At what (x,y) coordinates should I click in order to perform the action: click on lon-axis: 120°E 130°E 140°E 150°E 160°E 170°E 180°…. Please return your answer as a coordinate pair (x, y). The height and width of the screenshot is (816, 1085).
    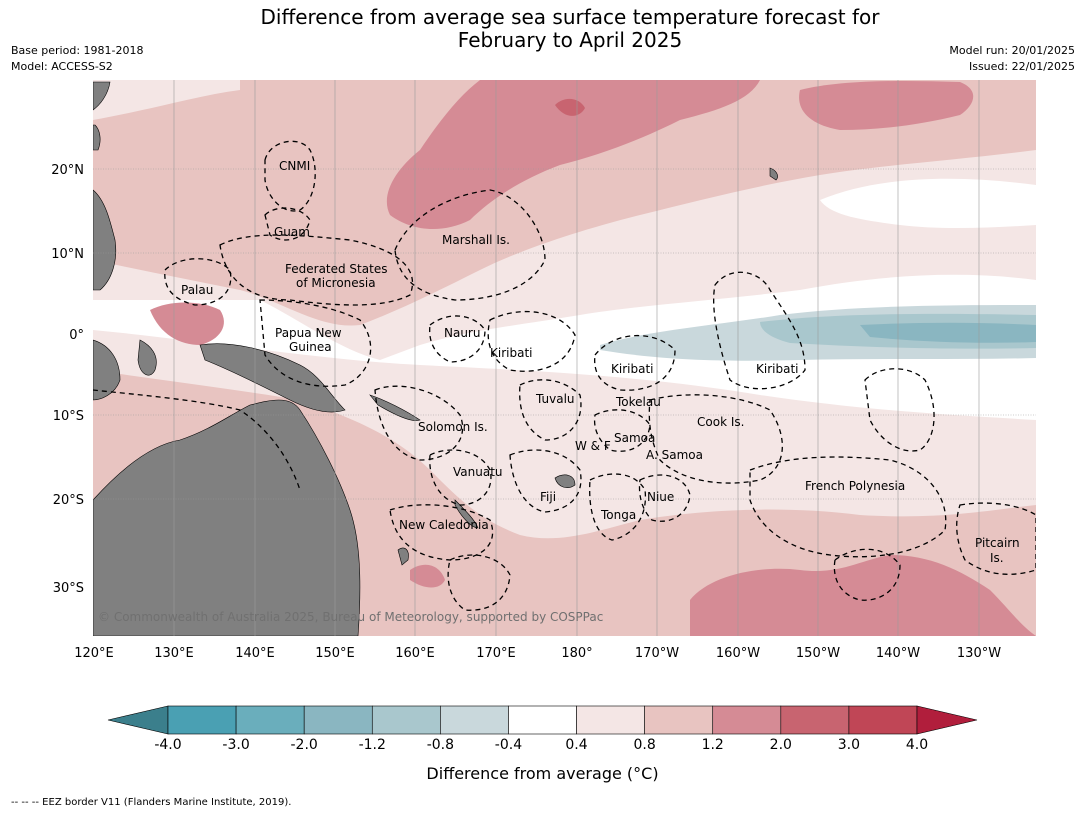
    Looking at the image, I should click on (537, 653).